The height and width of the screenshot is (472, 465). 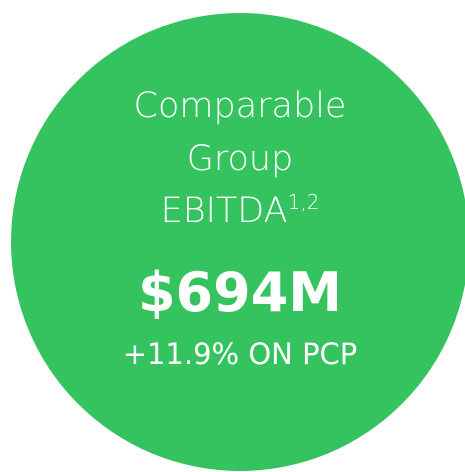 I want to click on title-line: Comparable, so click(x=240, y=106).